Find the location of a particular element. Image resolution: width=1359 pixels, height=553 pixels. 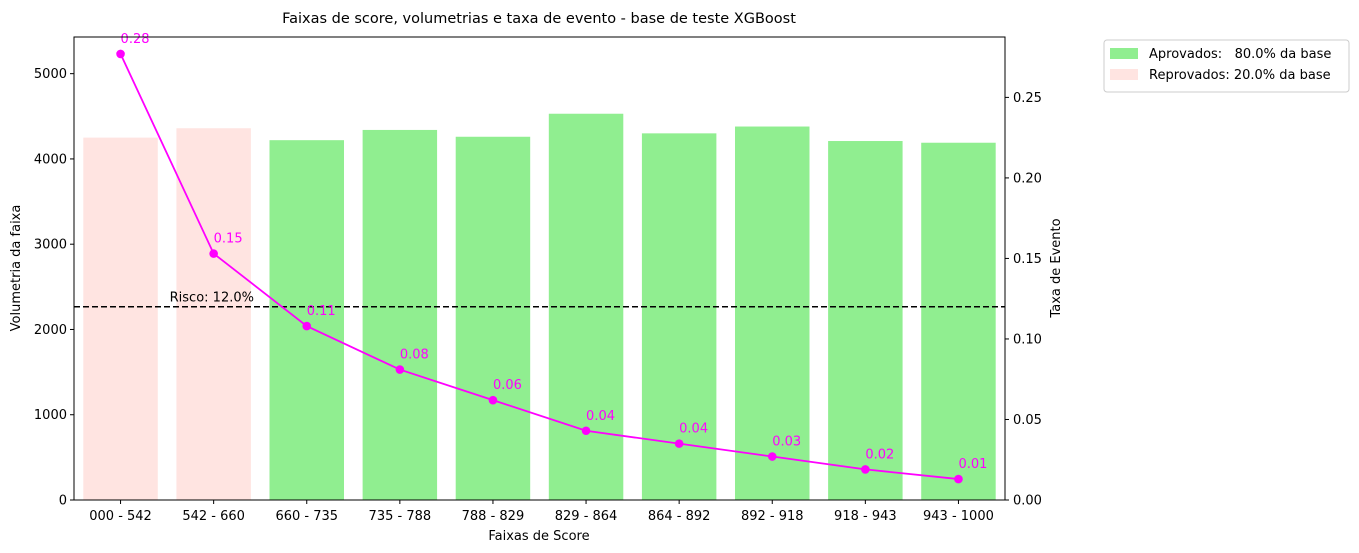

legend-frame is located at coordinates (1226, 66).